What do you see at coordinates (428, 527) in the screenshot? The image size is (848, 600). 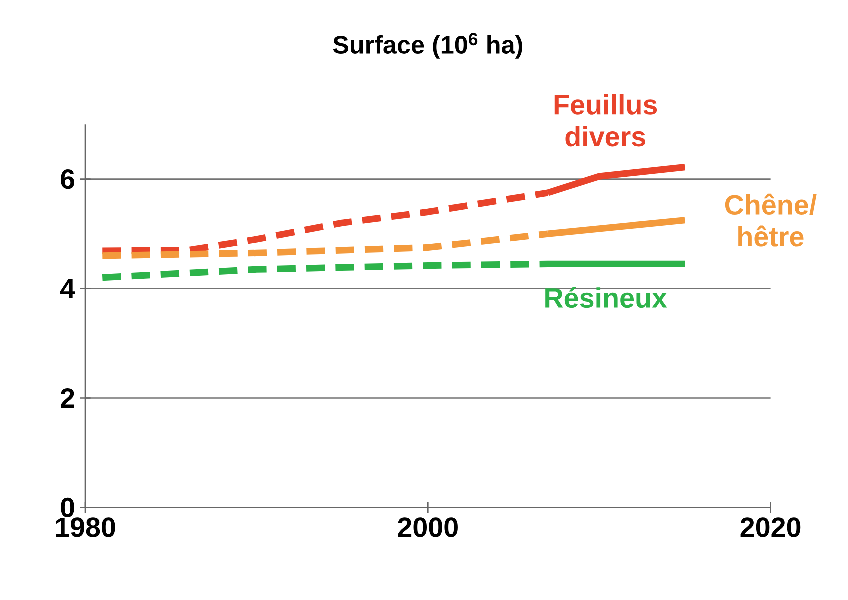 I see `x-tick-label: 2000` at bounding box center [428, 527].